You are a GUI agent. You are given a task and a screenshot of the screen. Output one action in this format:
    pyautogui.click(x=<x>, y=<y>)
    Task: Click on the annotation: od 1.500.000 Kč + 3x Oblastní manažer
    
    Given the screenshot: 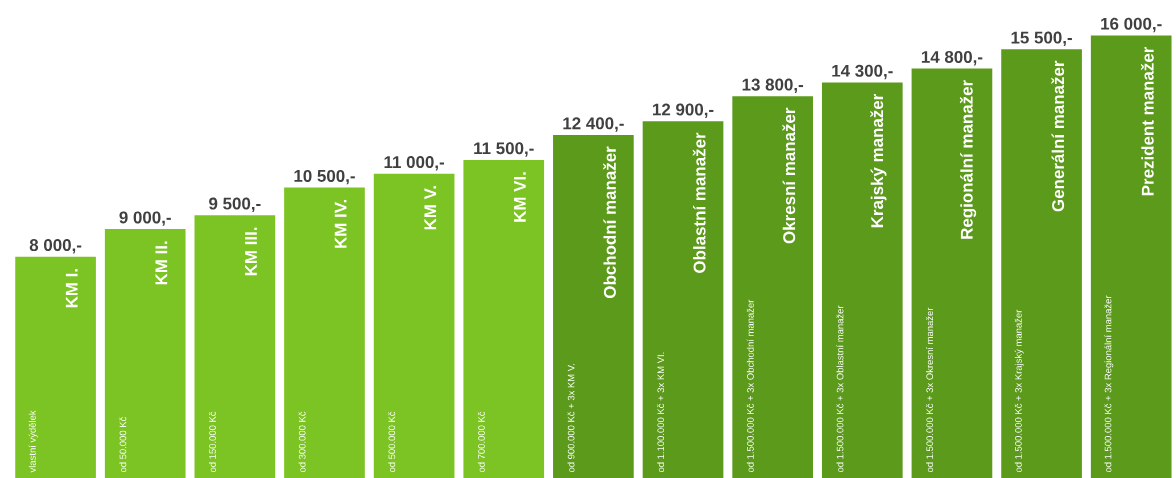 What is the action you would take?
    pyautogui.click(x=840, y=389)
    